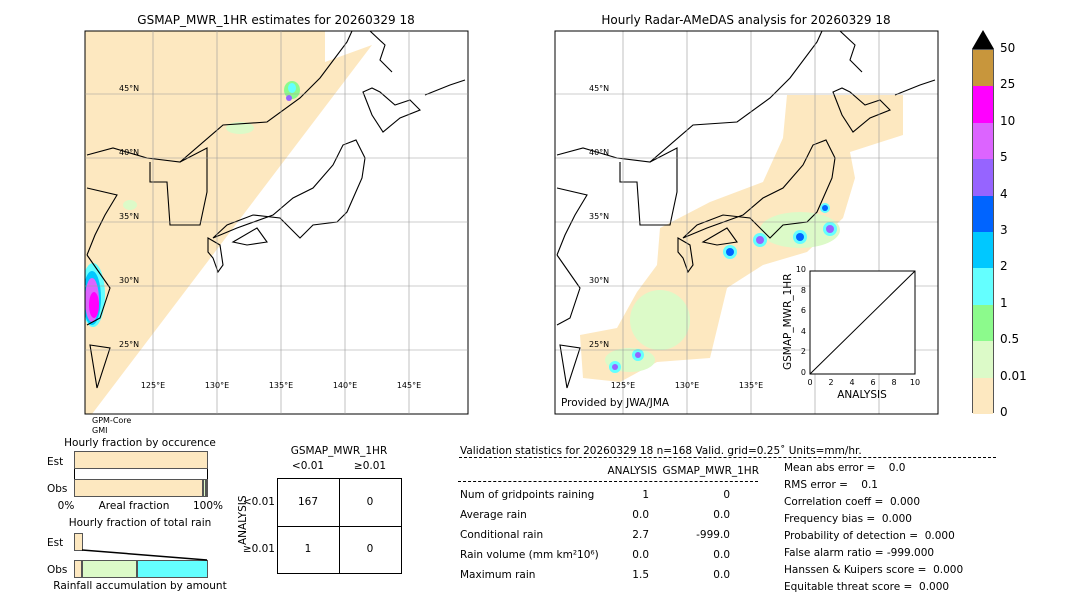  What do you see at coordinates (848, 519) in the screenshot?
I see `score-line: Frequency bias = 0.000` at bounding box center [848, 519].